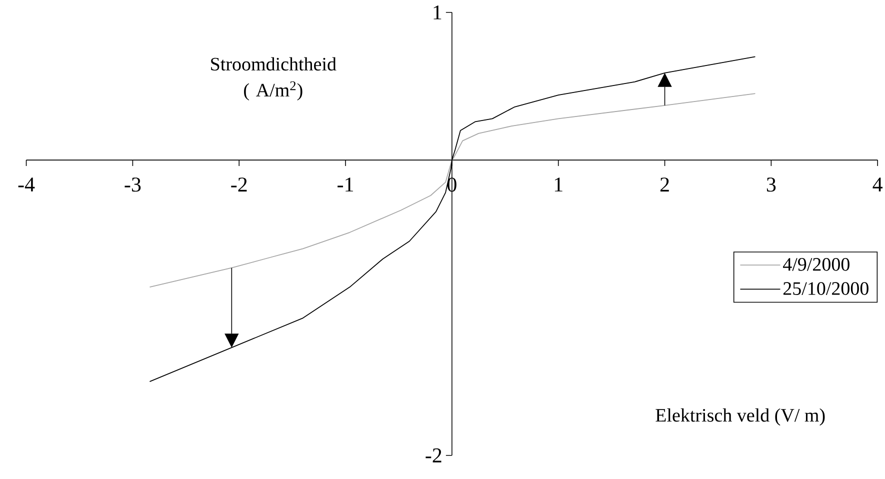 The image size is (885, 479). Describe the element at coordinates (273, 78) in the screenshot. I see `y-axis-title: Stroomdichtheid ( A/m$^{2}$)` at that location.